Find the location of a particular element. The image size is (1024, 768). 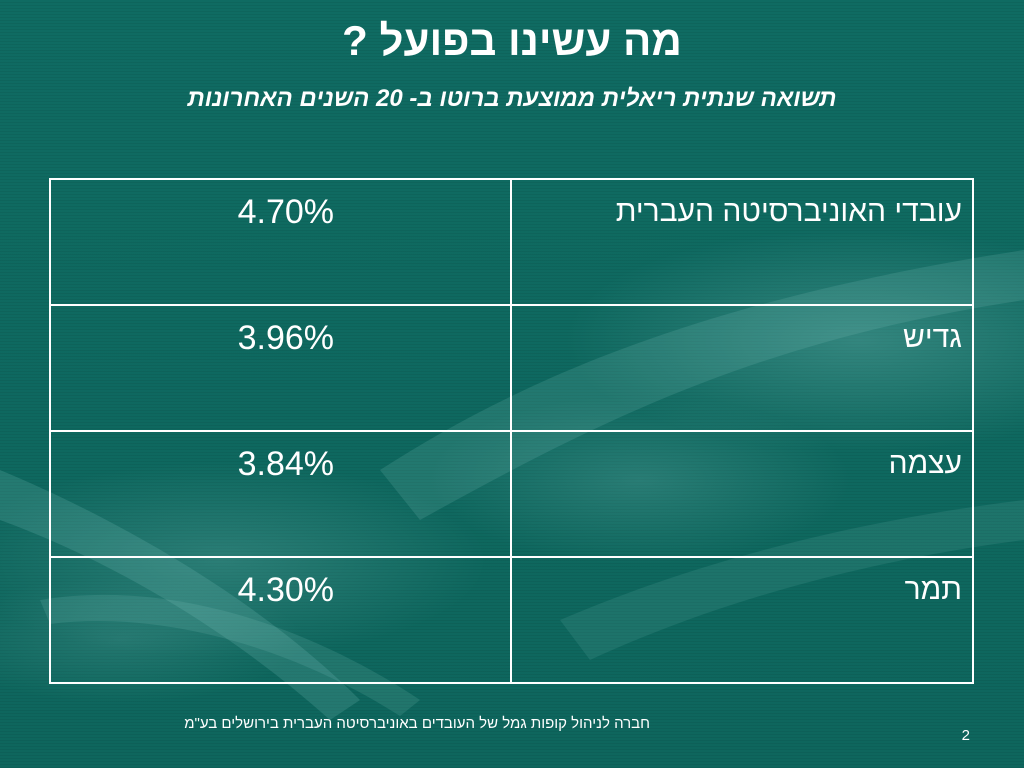

fund-name: תמר is located at coordinates (742, 620).